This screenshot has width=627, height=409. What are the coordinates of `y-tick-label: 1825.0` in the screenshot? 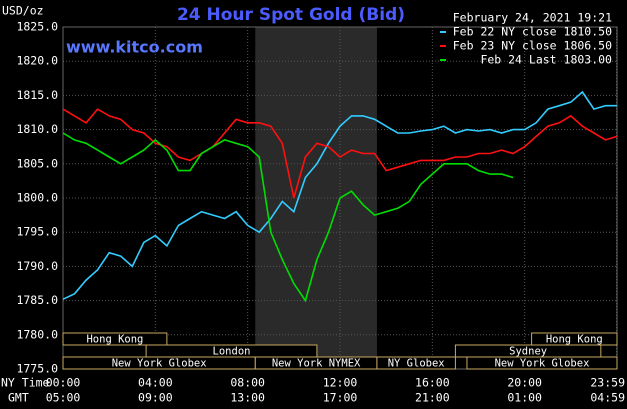 It's located at (37, 27).